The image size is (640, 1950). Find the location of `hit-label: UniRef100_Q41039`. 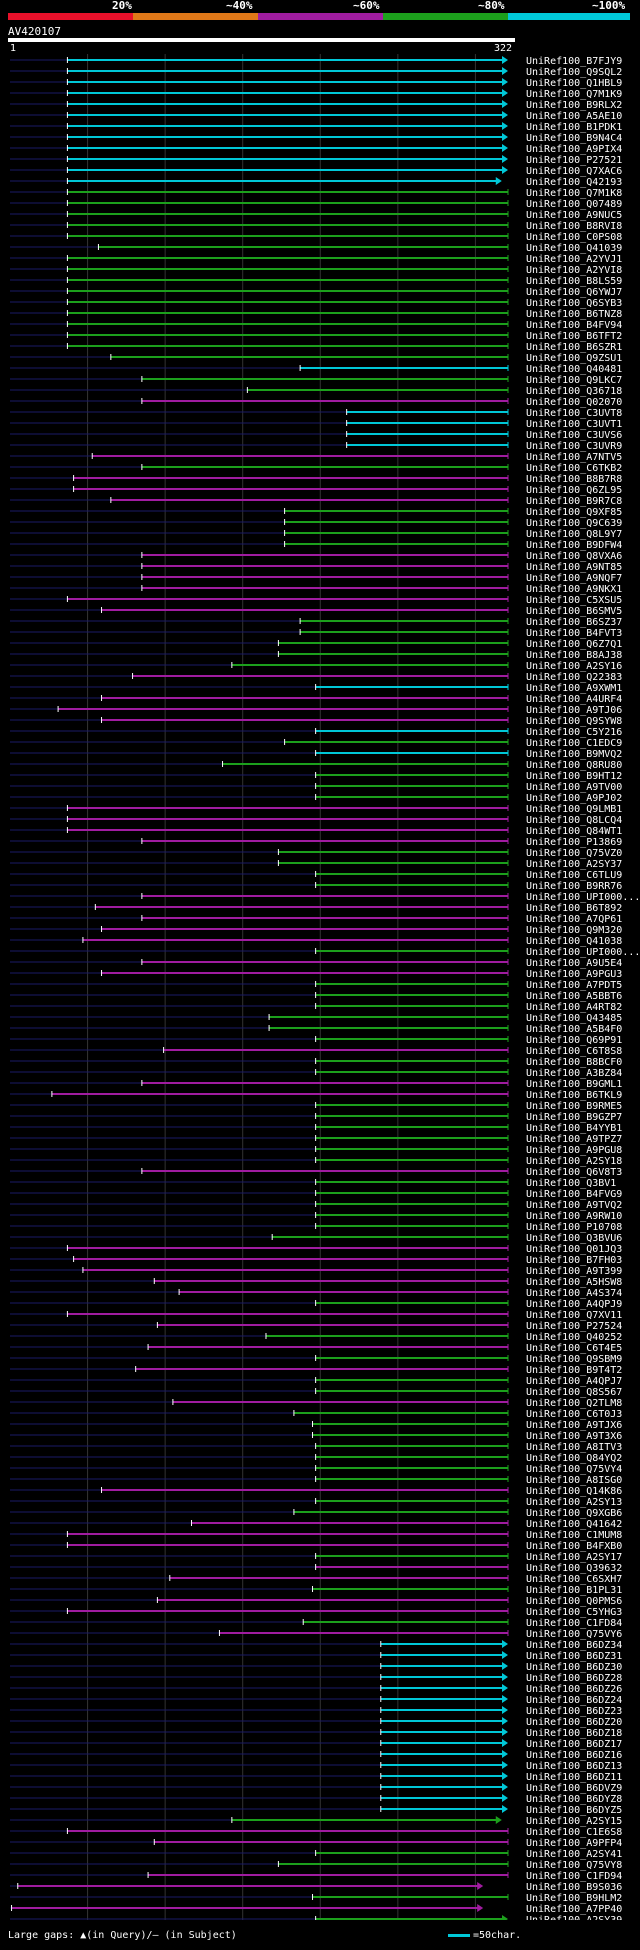

hit-label: UniRef100_Q41039 is located at coordinates (574, 248).